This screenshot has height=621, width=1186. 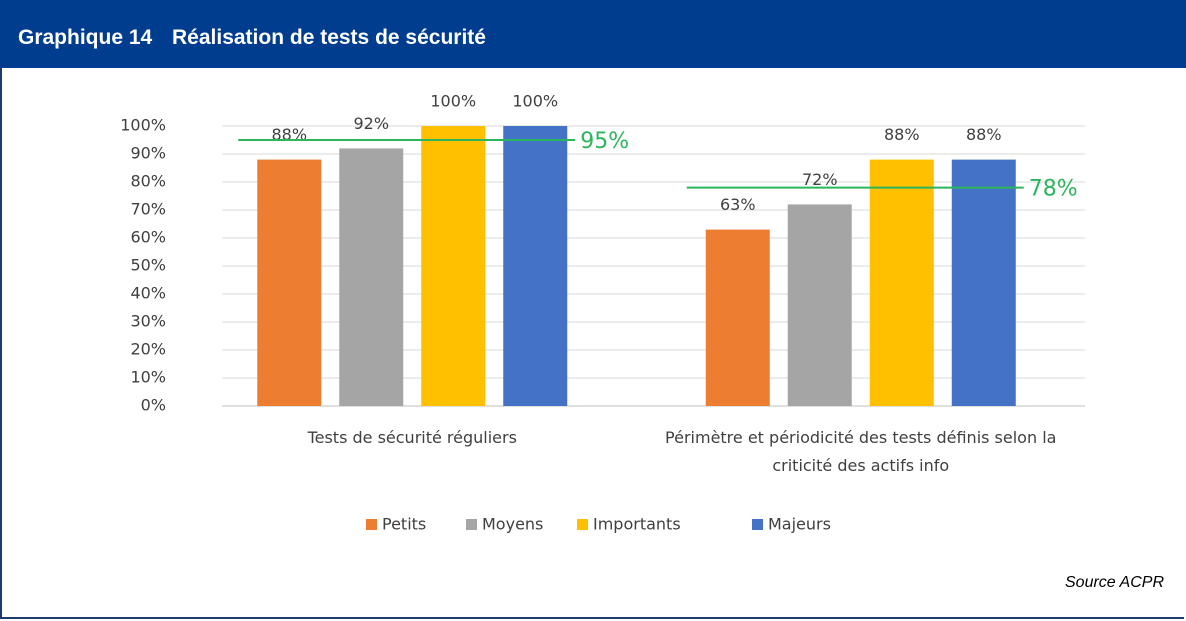 What do you see at coordinates (329, 37) in the screenshot?
I see `chart-title: Réalisation de tests de sécurité` at bounding box center [329, 37].